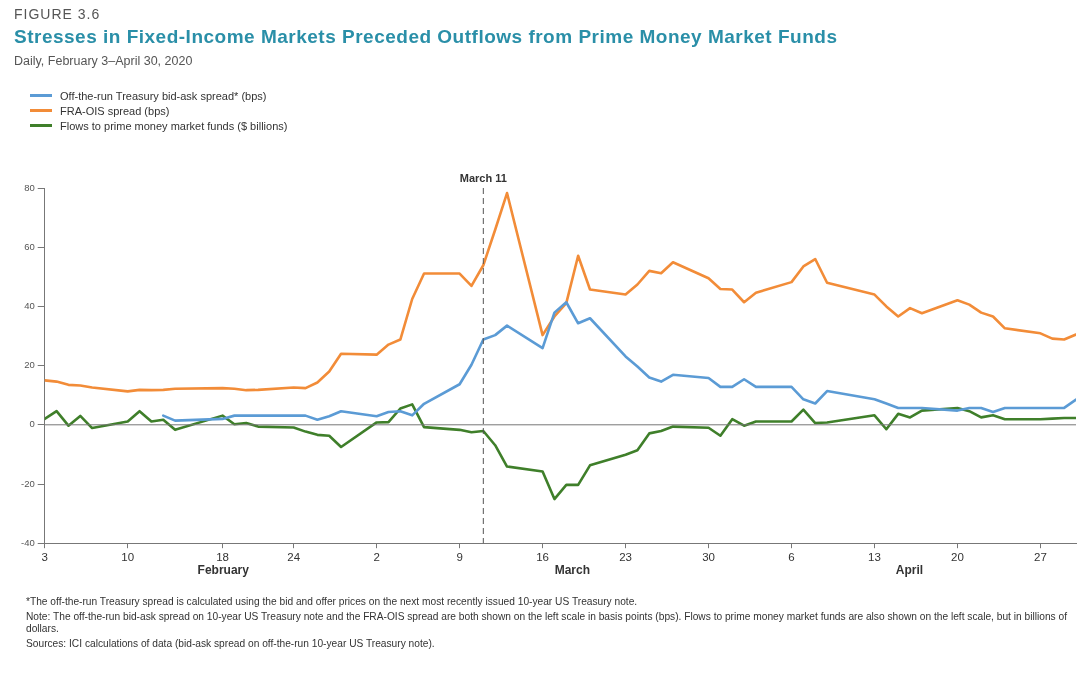 The width and height of the screenshot is (1086, 685). I want to click on text: *The off-the-run Treasury spread is calculated using the bid and offer prices on the next most recently issued 10-year US Treasury note., so click(332, 602).